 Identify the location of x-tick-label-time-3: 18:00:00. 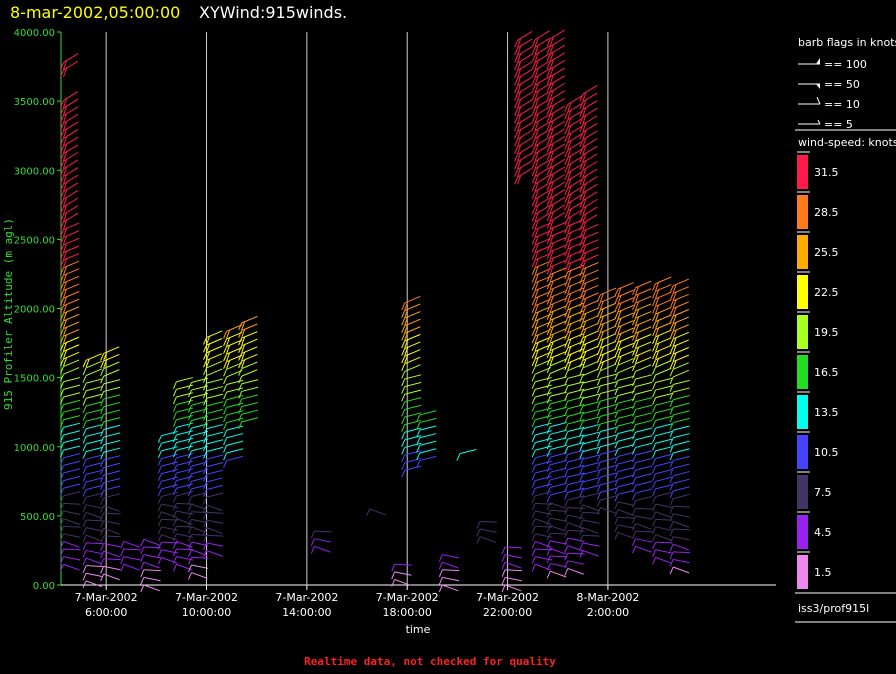
(407, 612).